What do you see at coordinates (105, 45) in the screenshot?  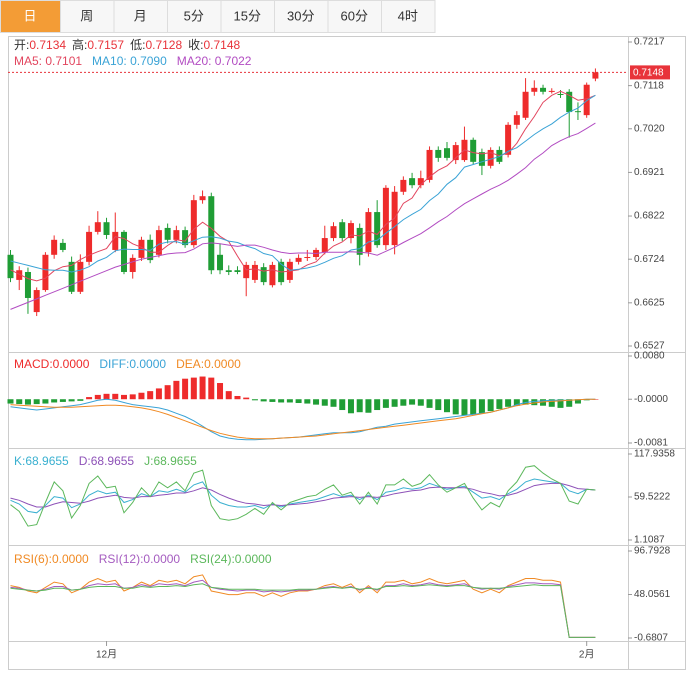 I see `legend-value: 0.7157` at bounding box center [105, 45].